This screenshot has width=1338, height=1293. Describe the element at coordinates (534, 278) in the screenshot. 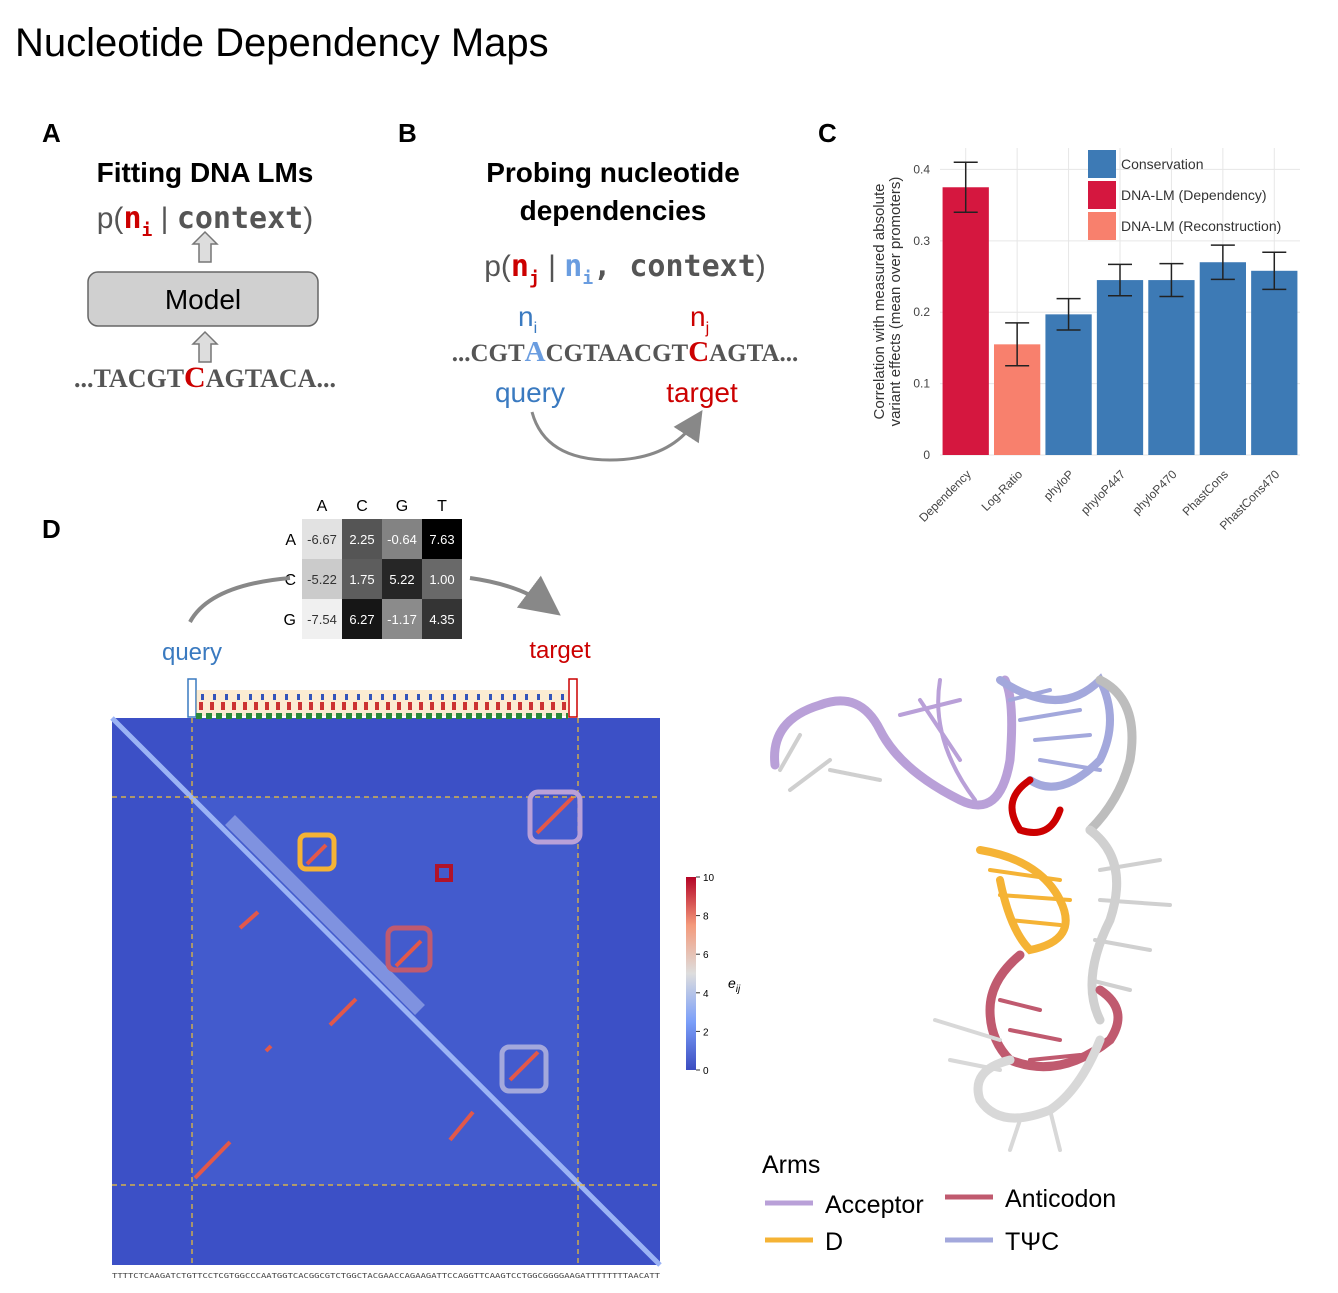

I see `formula-part: j` at that location.